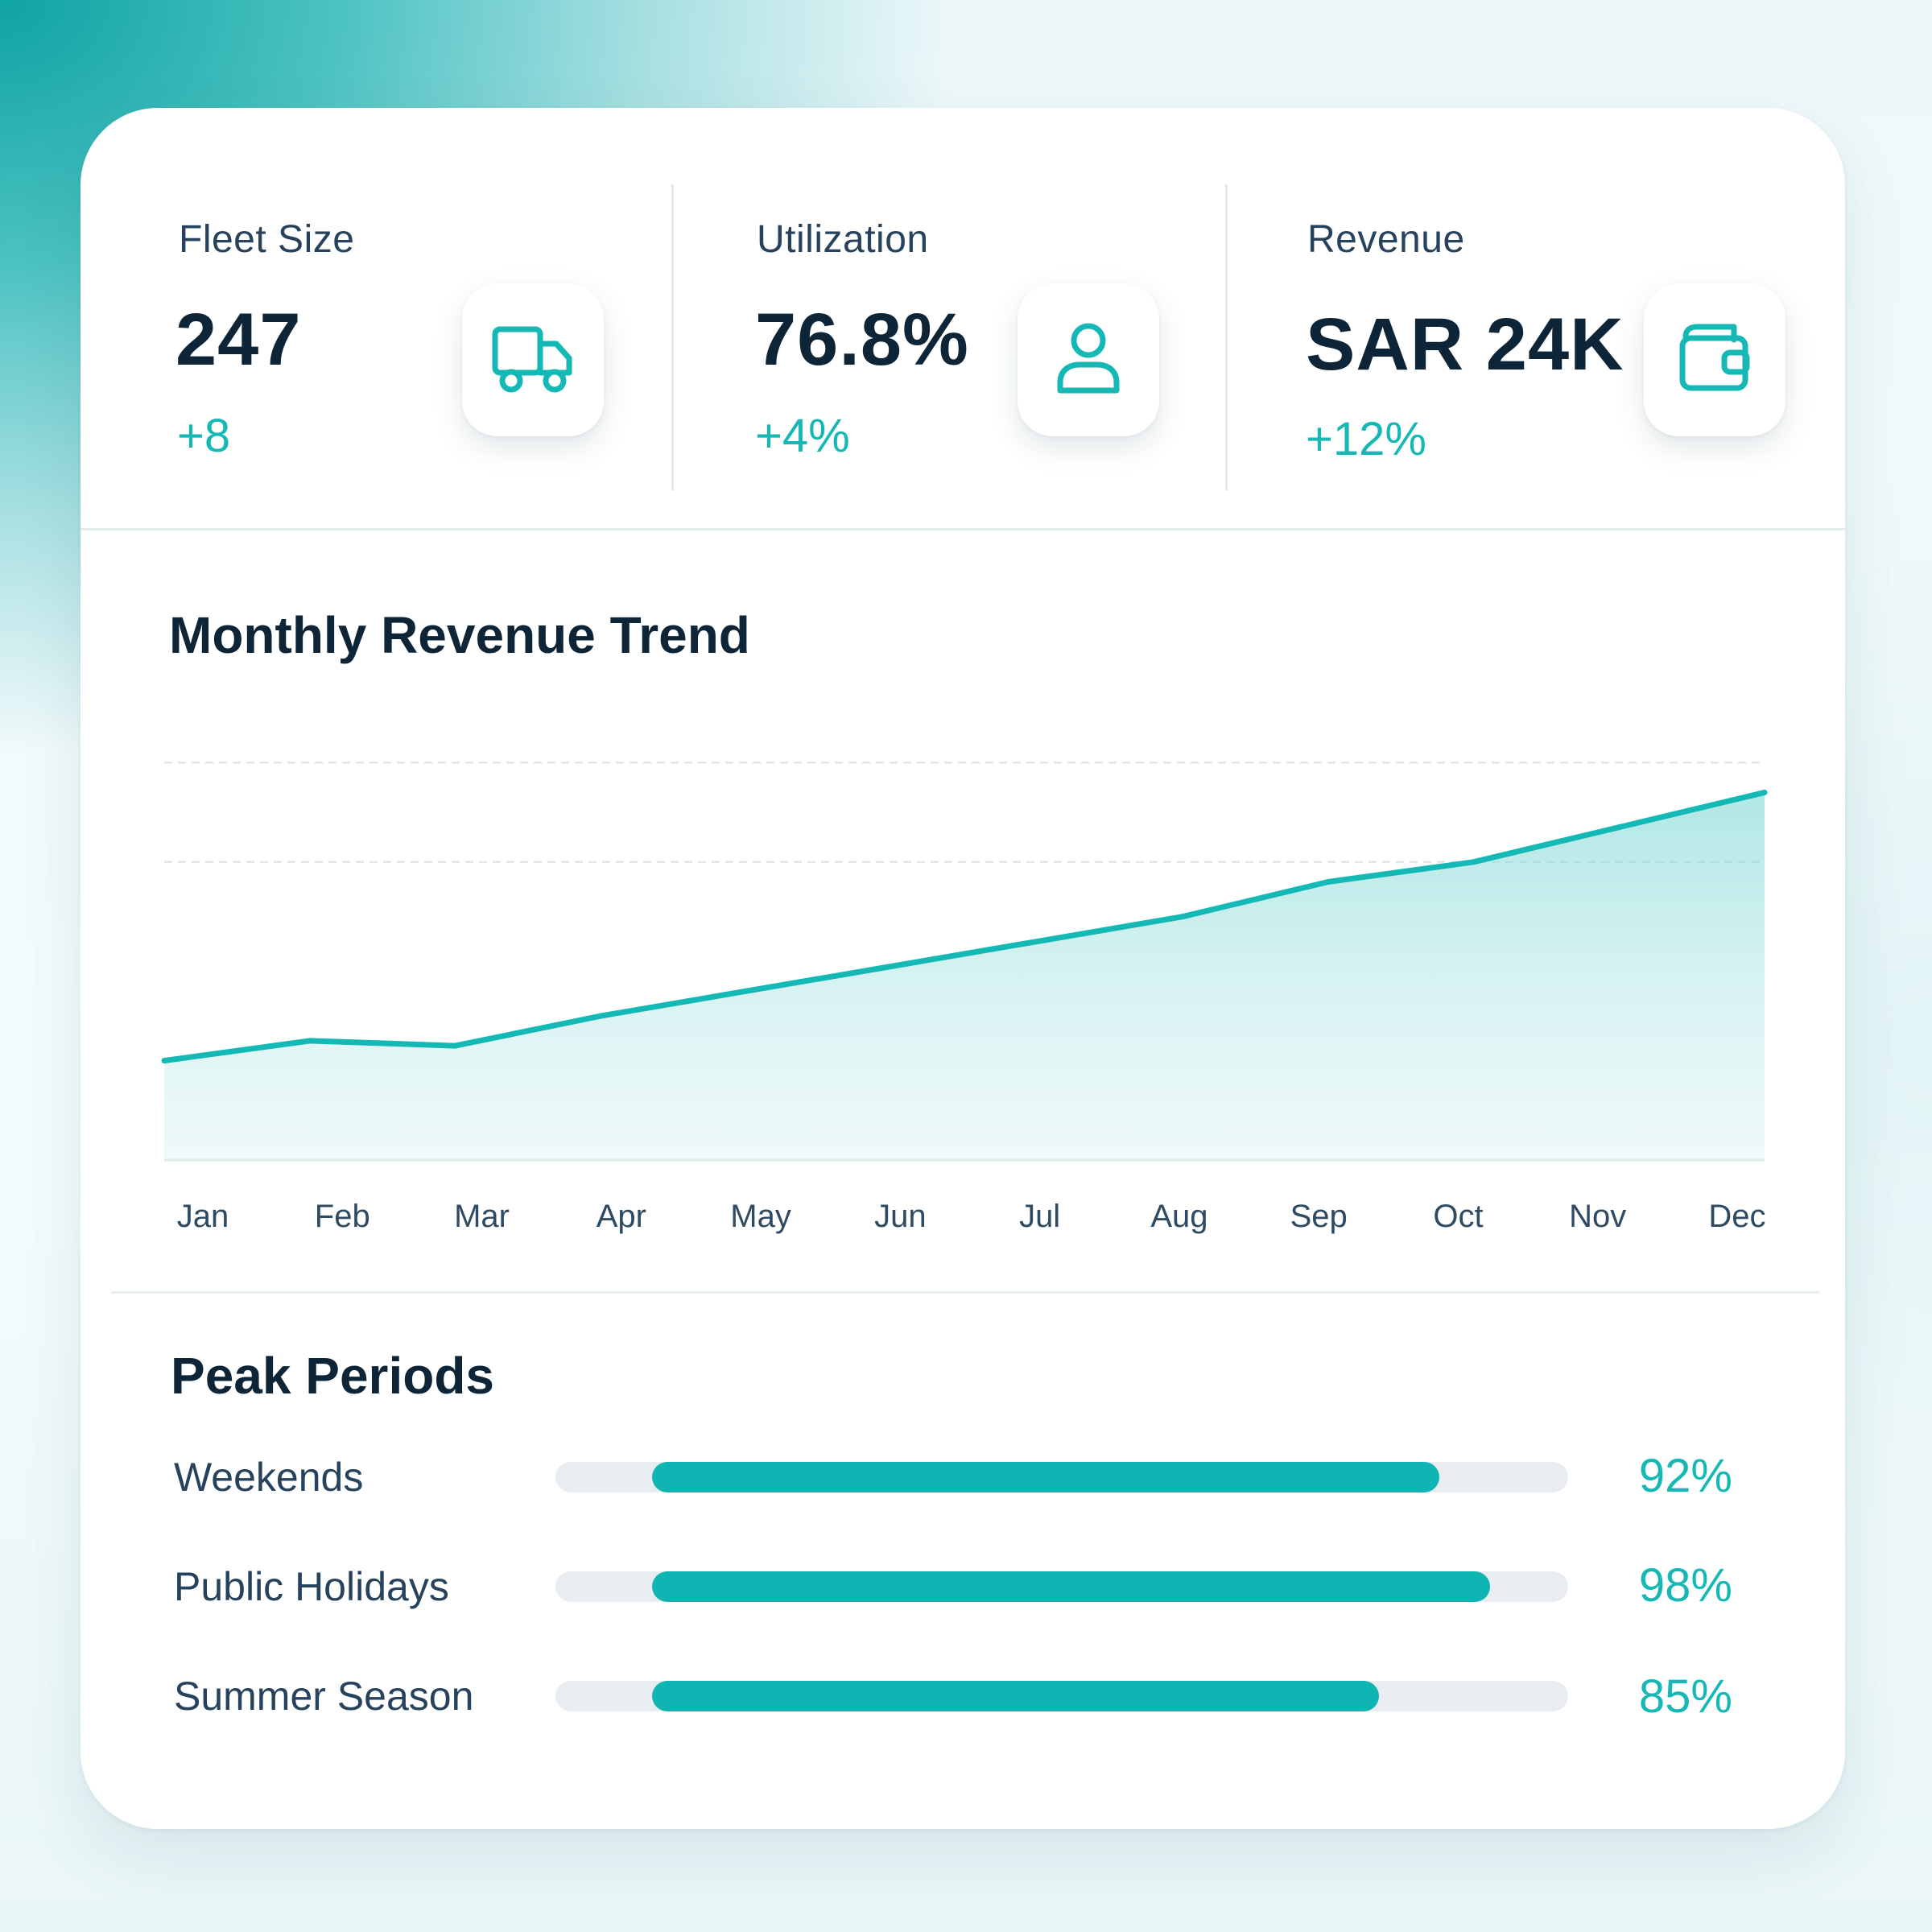  Describe the element at coordinates (332, 1376) in the screenshot. I see `peak-periods-title: Peak Periods` at that location.